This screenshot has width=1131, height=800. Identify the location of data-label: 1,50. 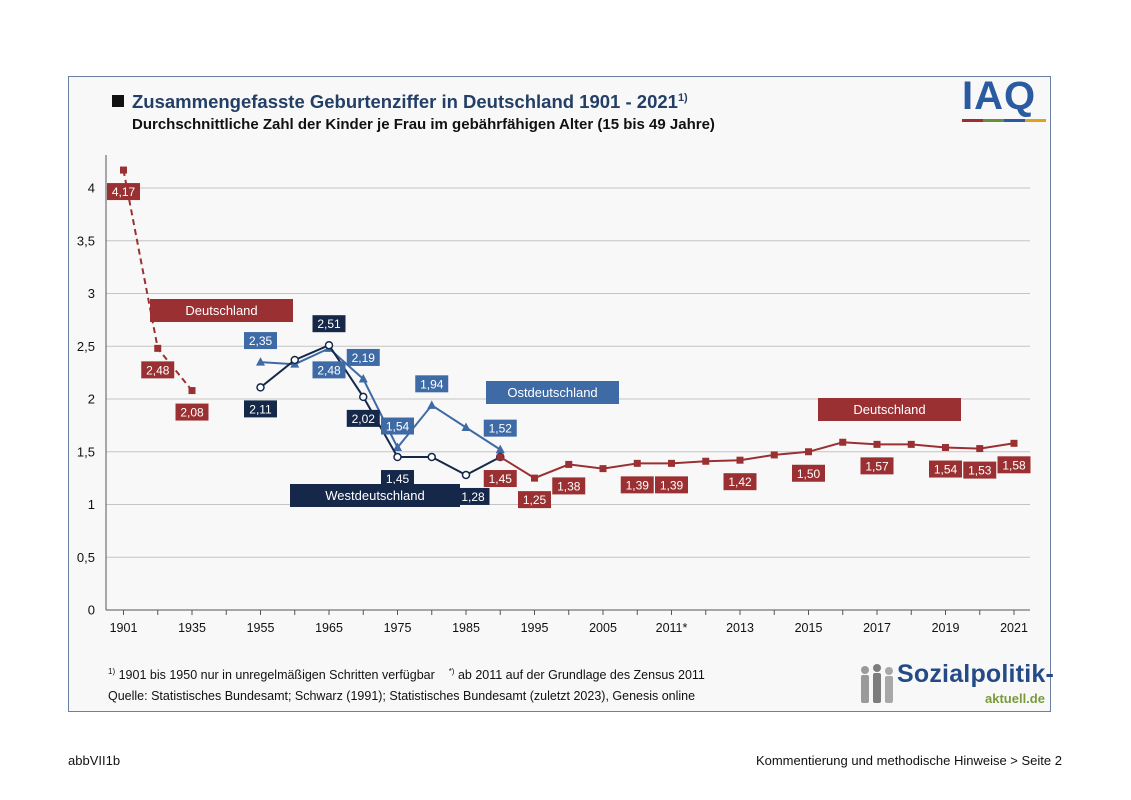
(809, 474).